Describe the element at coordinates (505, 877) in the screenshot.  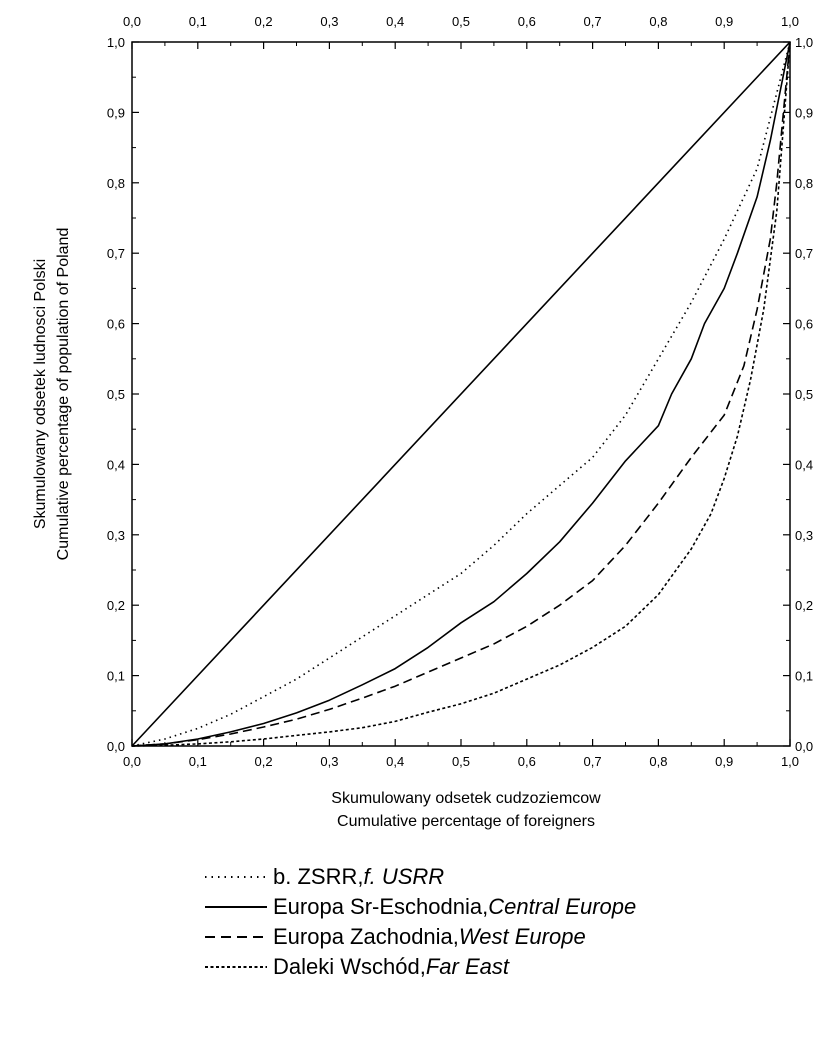
I see `legend-item-ussr: b. ZSRR, f. USRR` at that location.